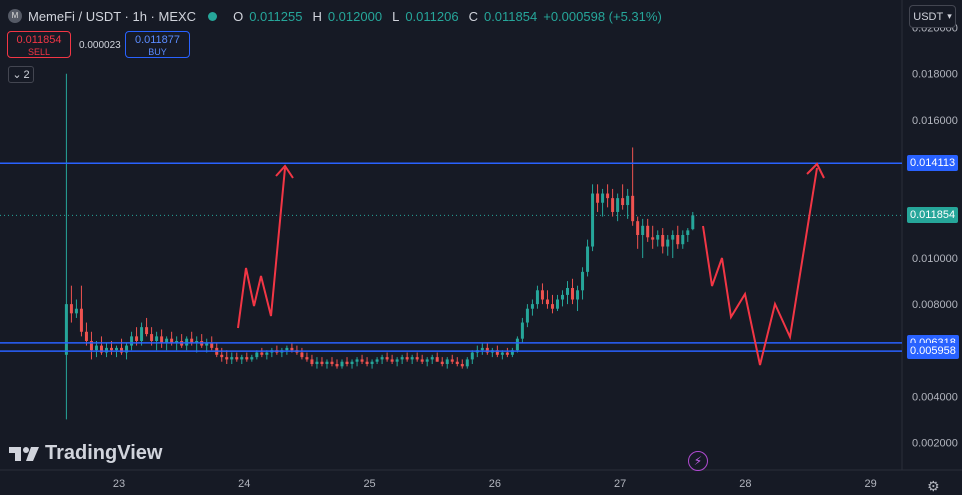  Describe the element at coordinates (932, 16) in the screenshot. I see `currency-button: USDT ▾` at that location.